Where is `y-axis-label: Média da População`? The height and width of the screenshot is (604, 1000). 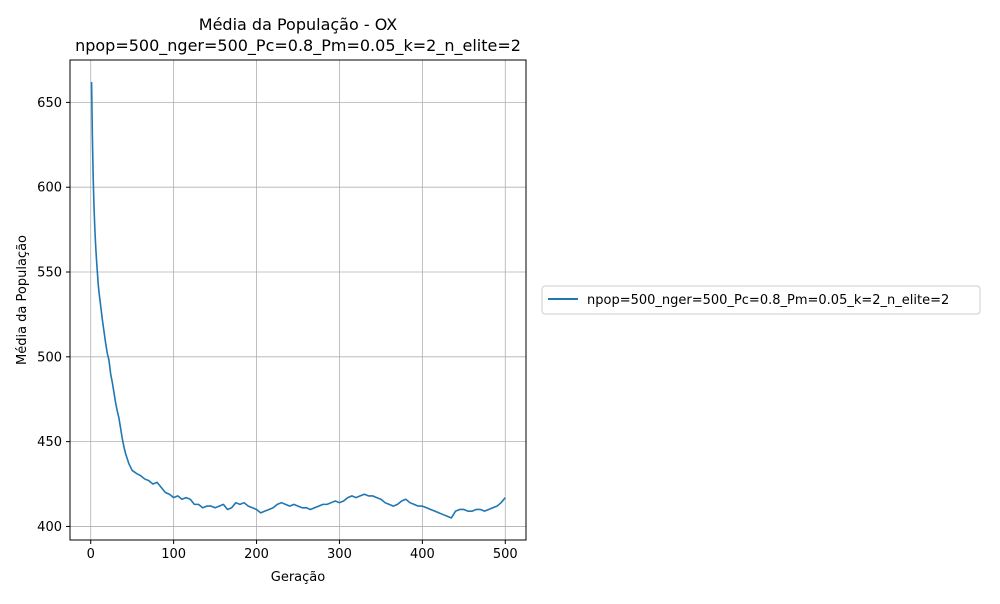 y-axis-label: Média da População is located at coordinates (22, 300).